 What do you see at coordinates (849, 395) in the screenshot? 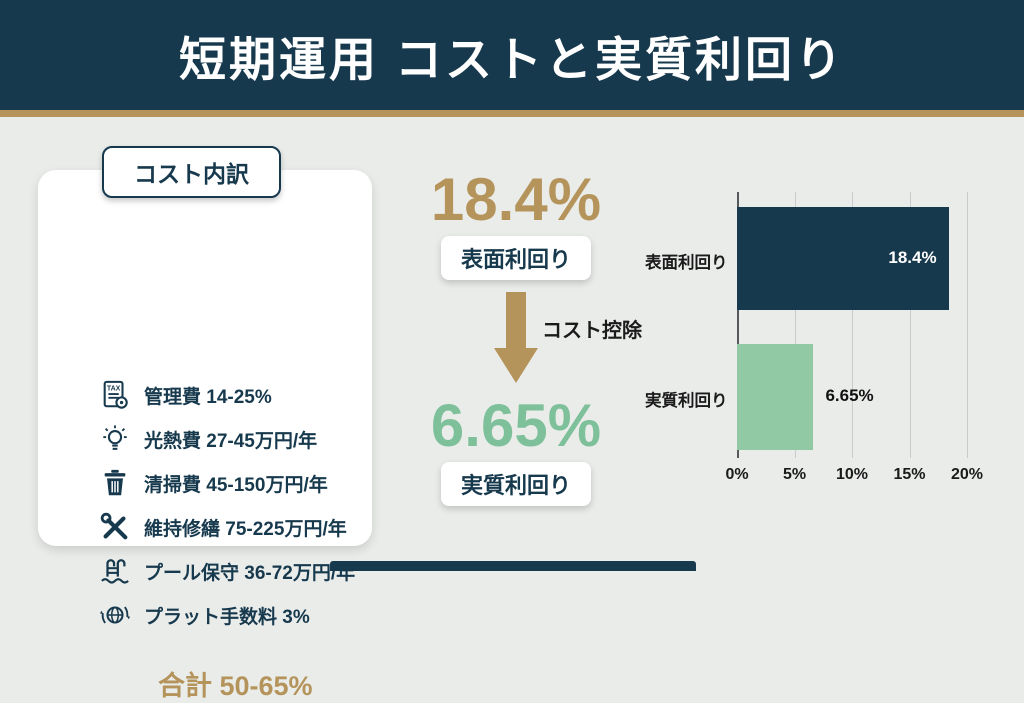
I see `bar-value-label: 6.65%` at bounding box center [849, 395].